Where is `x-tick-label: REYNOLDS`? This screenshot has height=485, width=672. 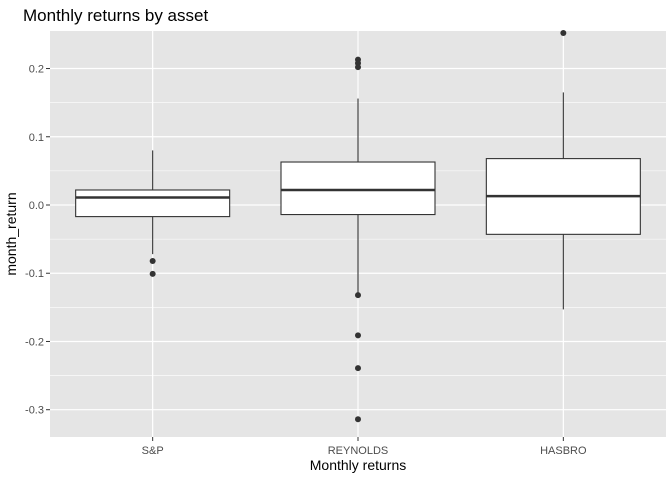 x-tick-label: REYNOLDS is located at coordinates (358, 451).